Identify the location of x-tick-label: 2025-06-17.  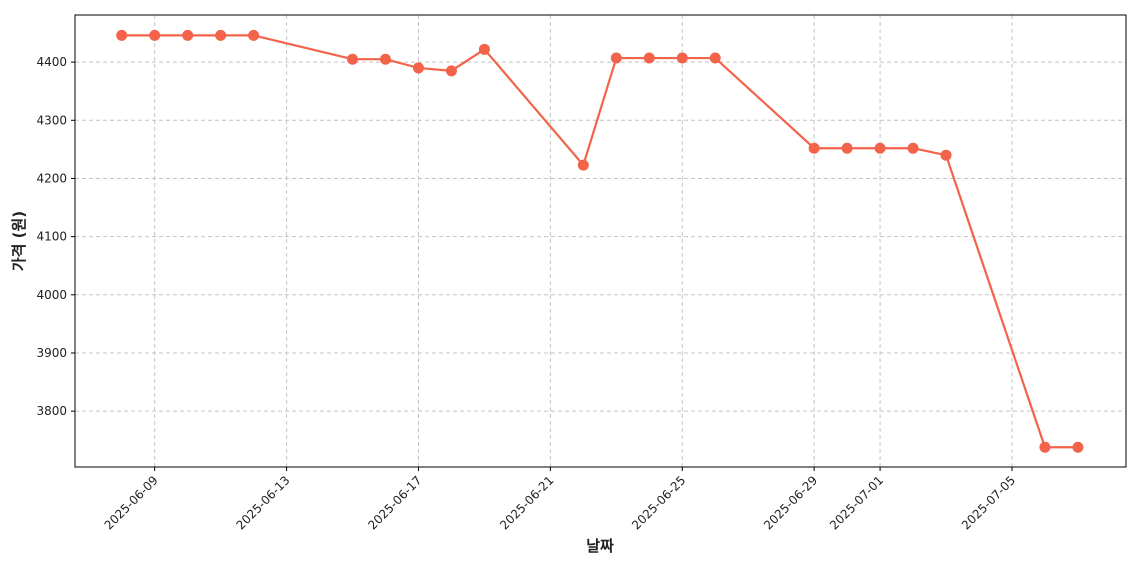
(394, 502).